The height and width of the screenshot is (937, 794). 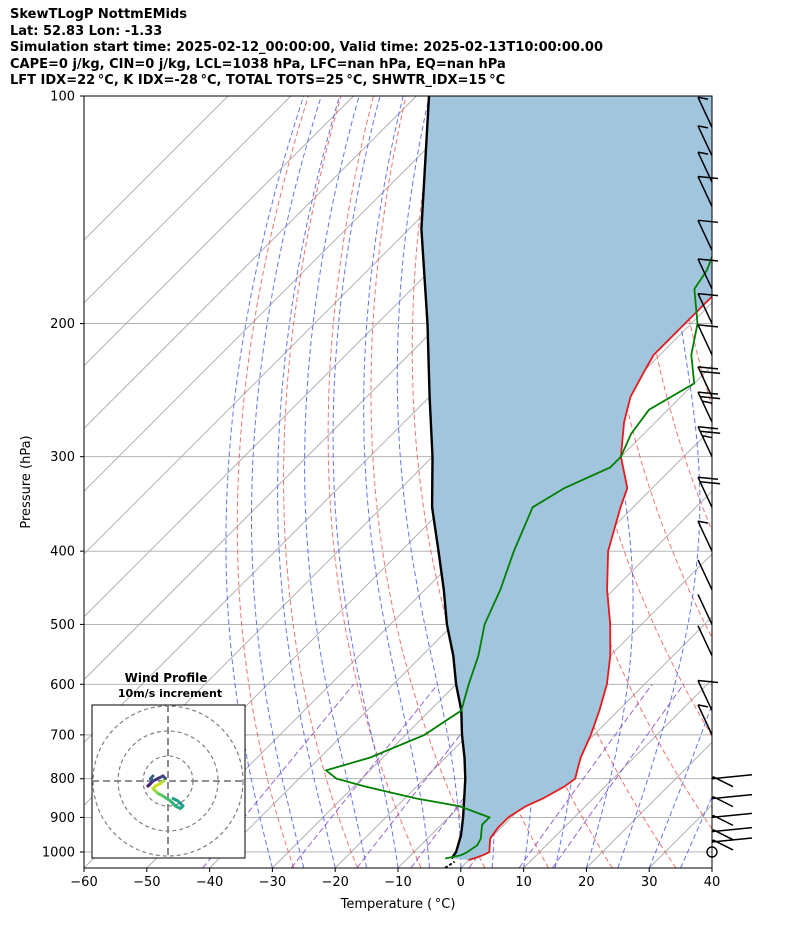 What do you see at coordinates (62, 685) in the screenshot?
I see `y-tick-label: 600` at bounding box center [62, 685].